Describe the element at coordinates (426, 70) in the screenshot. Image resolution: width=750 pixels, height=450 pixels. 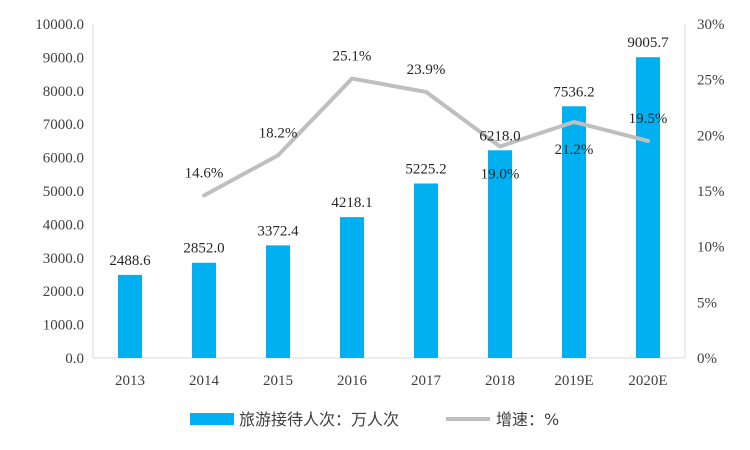
I see `line-value-label: 23.9%` at that location.